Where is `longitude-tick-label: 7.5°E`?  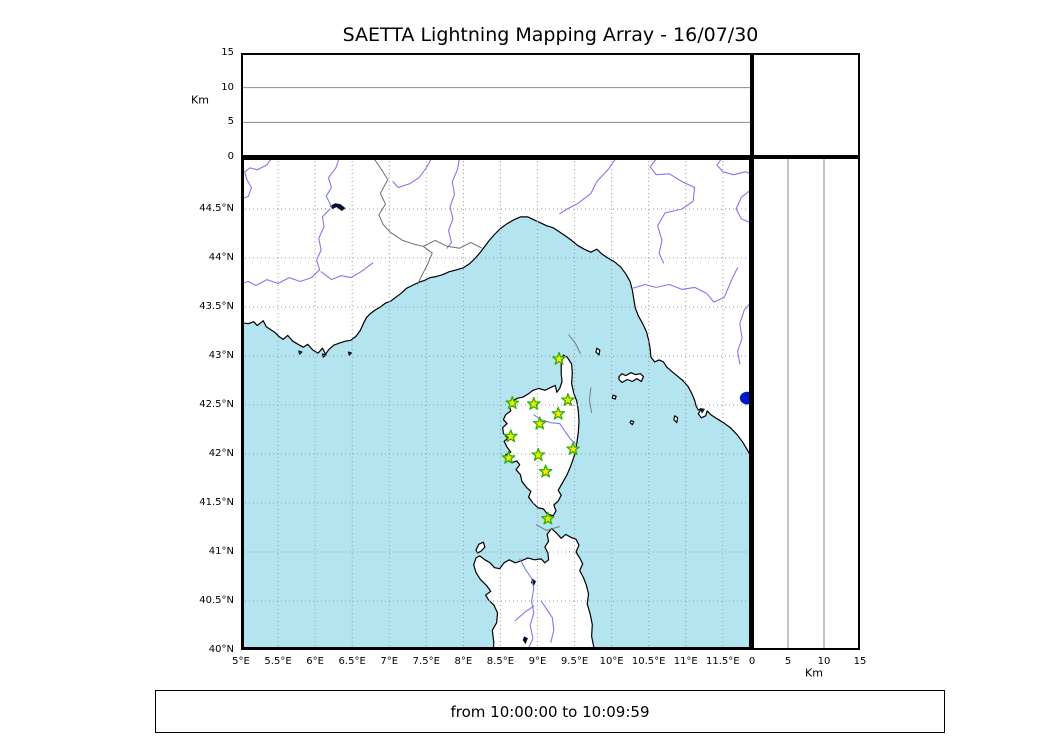 longitude-tick-label: 7.5°E is located at coordinates (426, 661).